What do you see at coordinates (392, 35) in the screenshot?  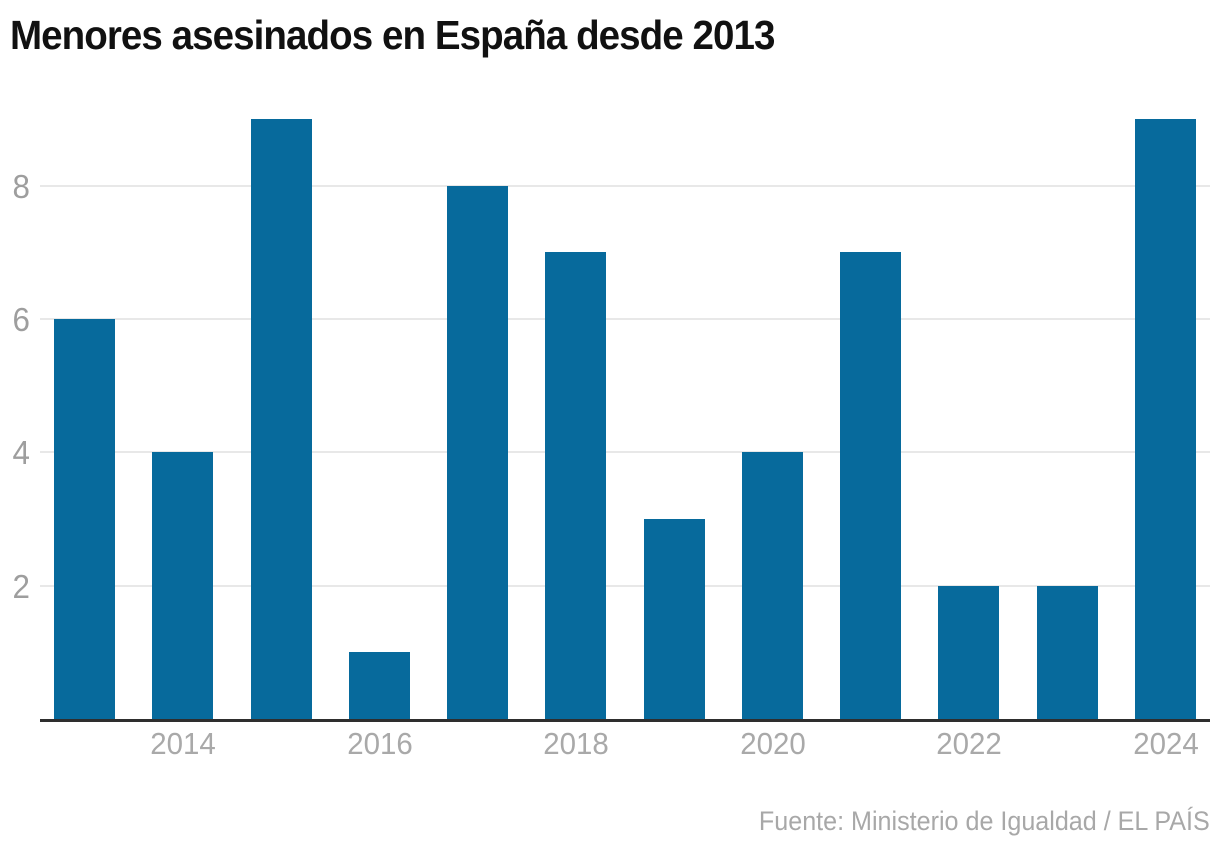 I see `chart-title: Menores asesinados en España desde 2013` at bounding box center [392, 35].